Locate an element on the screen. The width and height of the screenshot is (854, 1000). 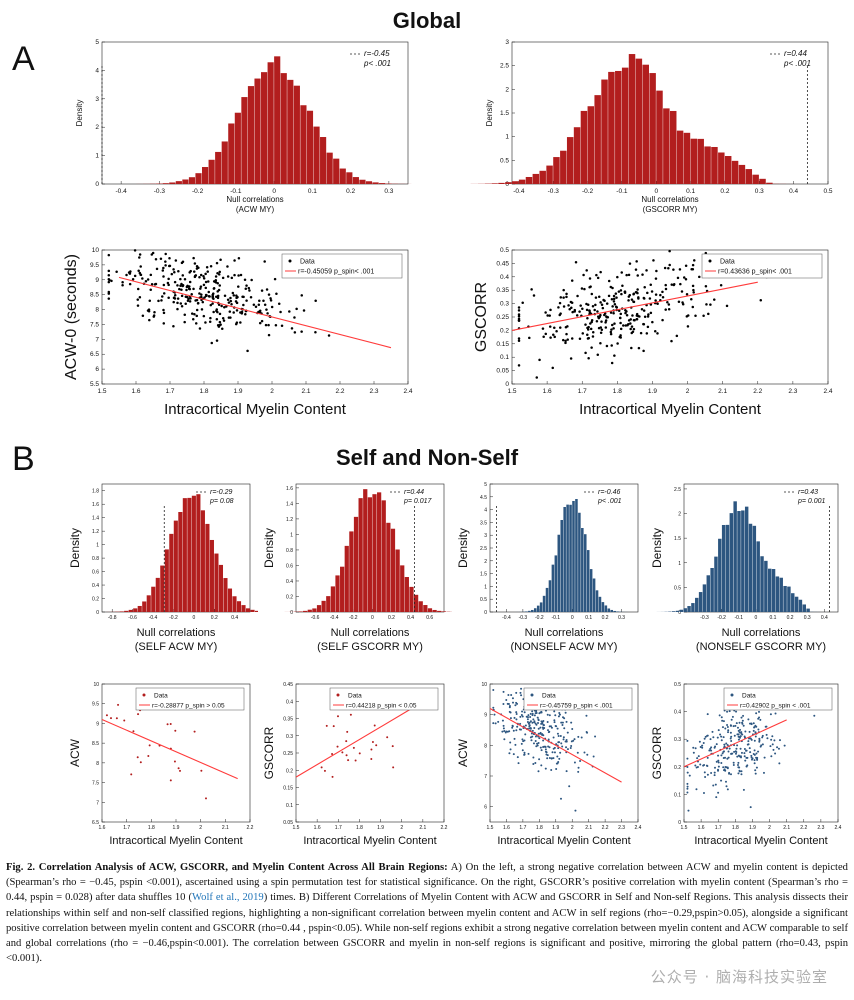
h3-xtick-label: -0.4 is located at coordinates (153, 618).